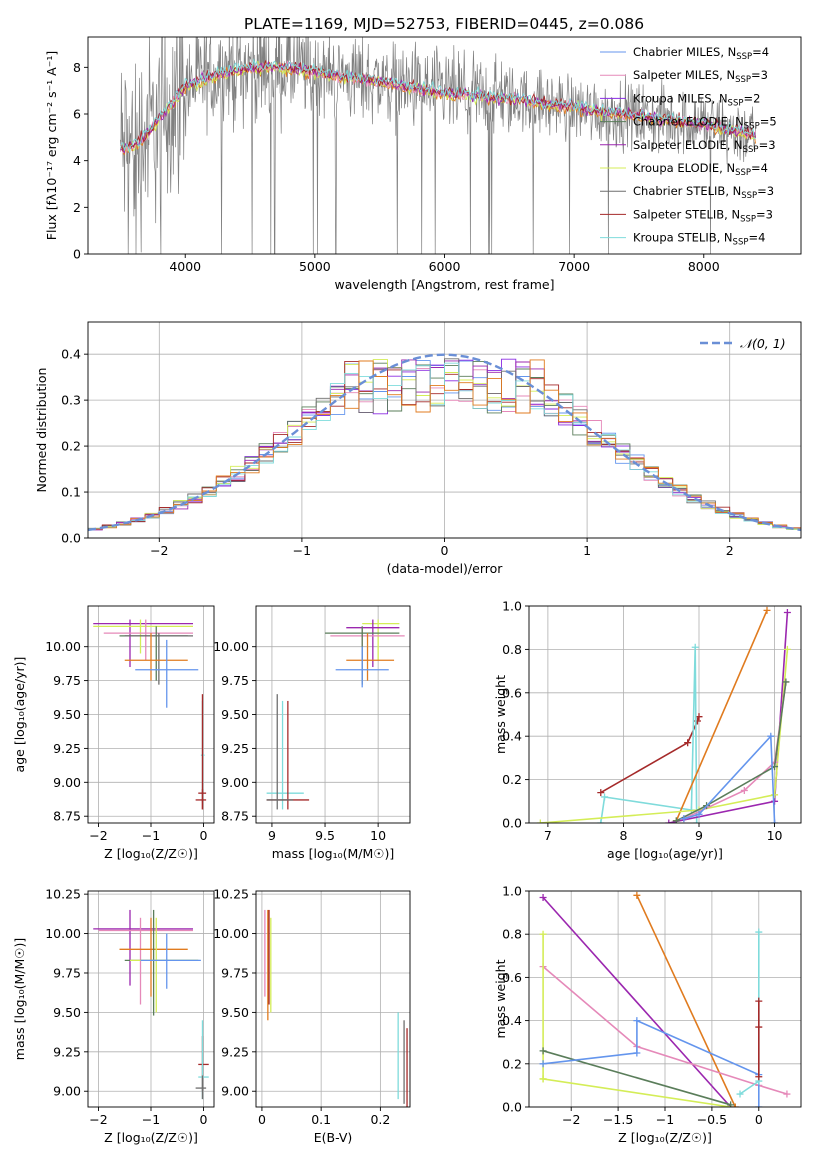 This screenshot has height=1170, width=819. I want to click on plot-area-weight_vs_age, so click(663, 714).